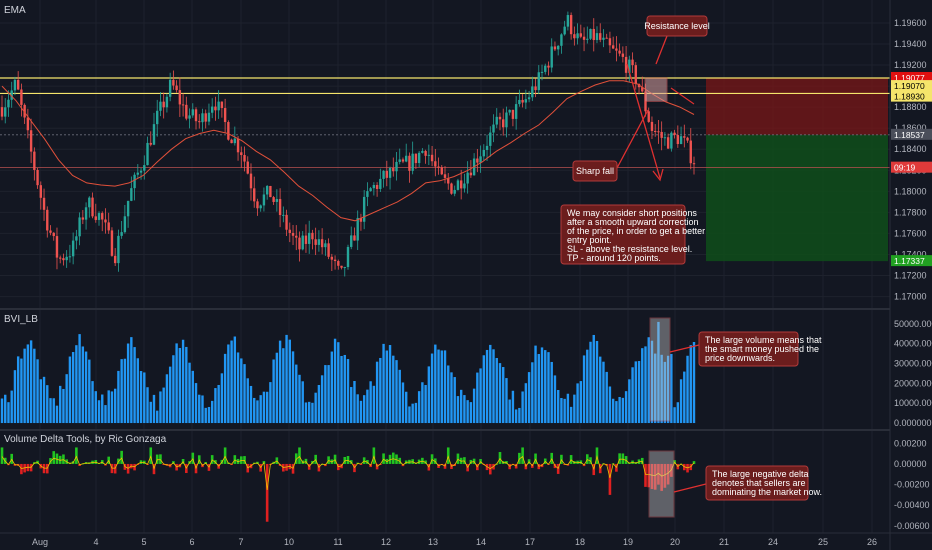 This screenshot has width=932, height=550. What do you see at coordinates (632, 139) in the screenshot?
I see `connector-line` at bounding box center [632, 139].